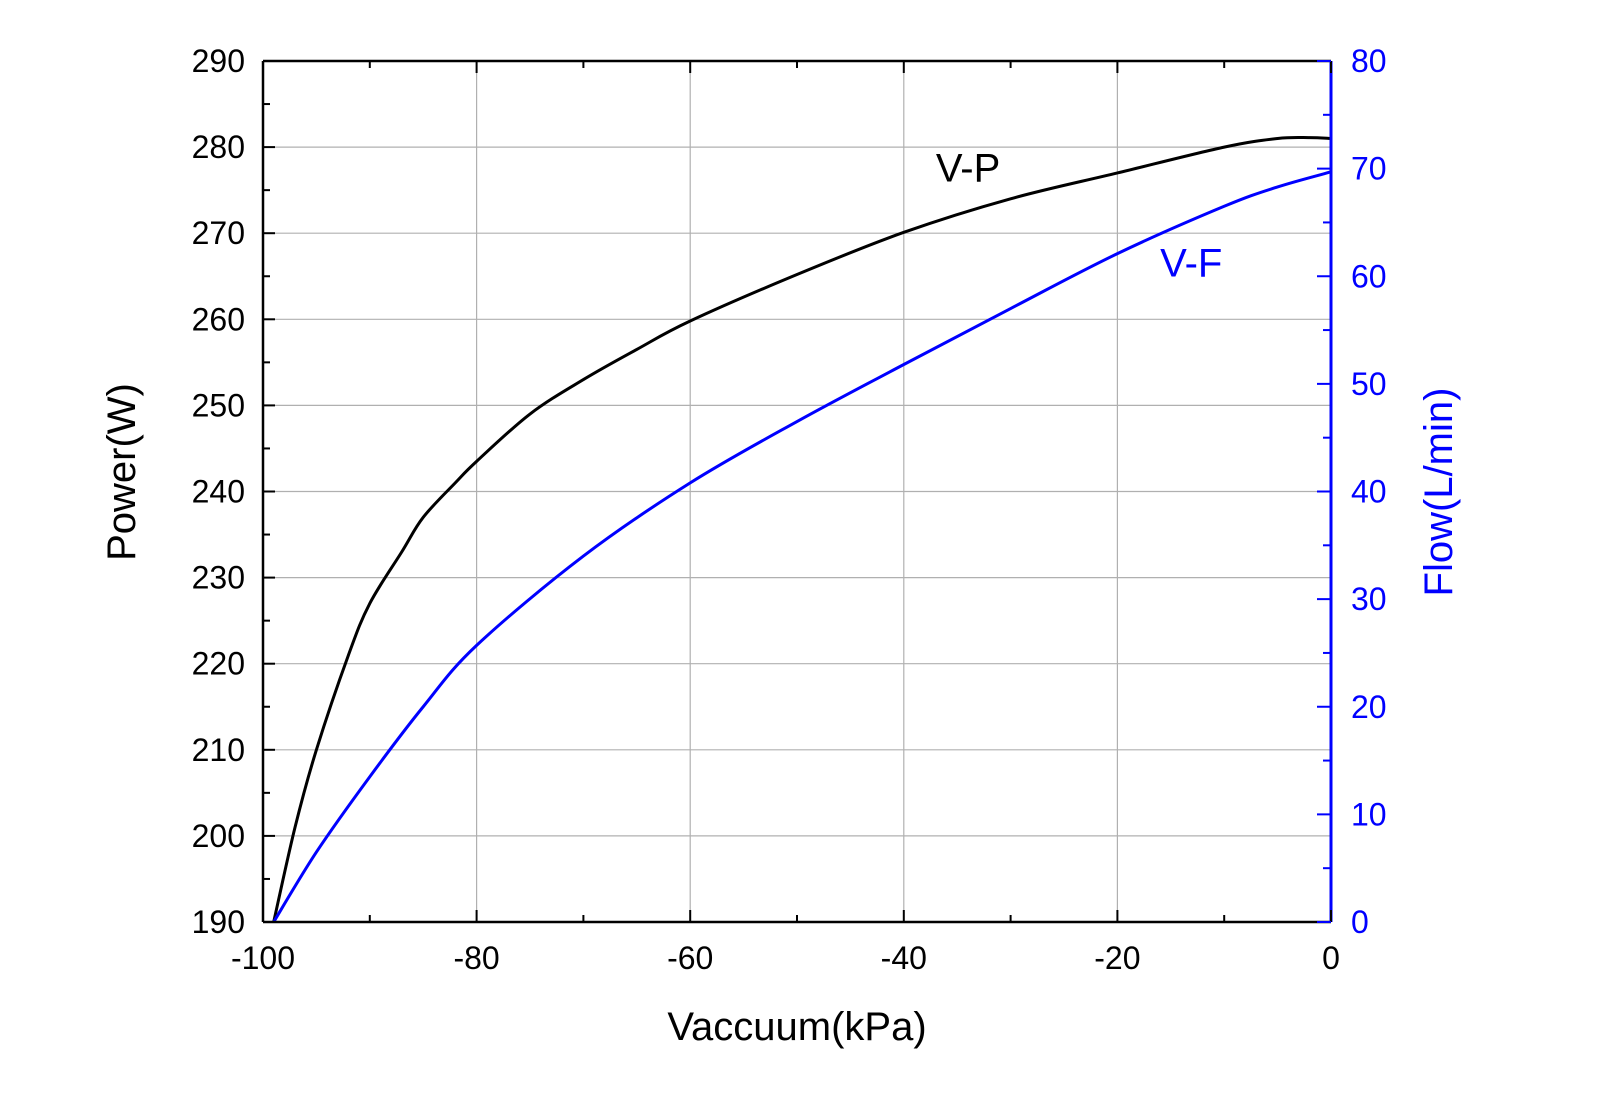 The width and height of the screenshot is (1600, 1117). What do you see at coordinates (218, 922) in the screenshot?
I see `y-tick-label: 190` at bounding box center [218, 922].